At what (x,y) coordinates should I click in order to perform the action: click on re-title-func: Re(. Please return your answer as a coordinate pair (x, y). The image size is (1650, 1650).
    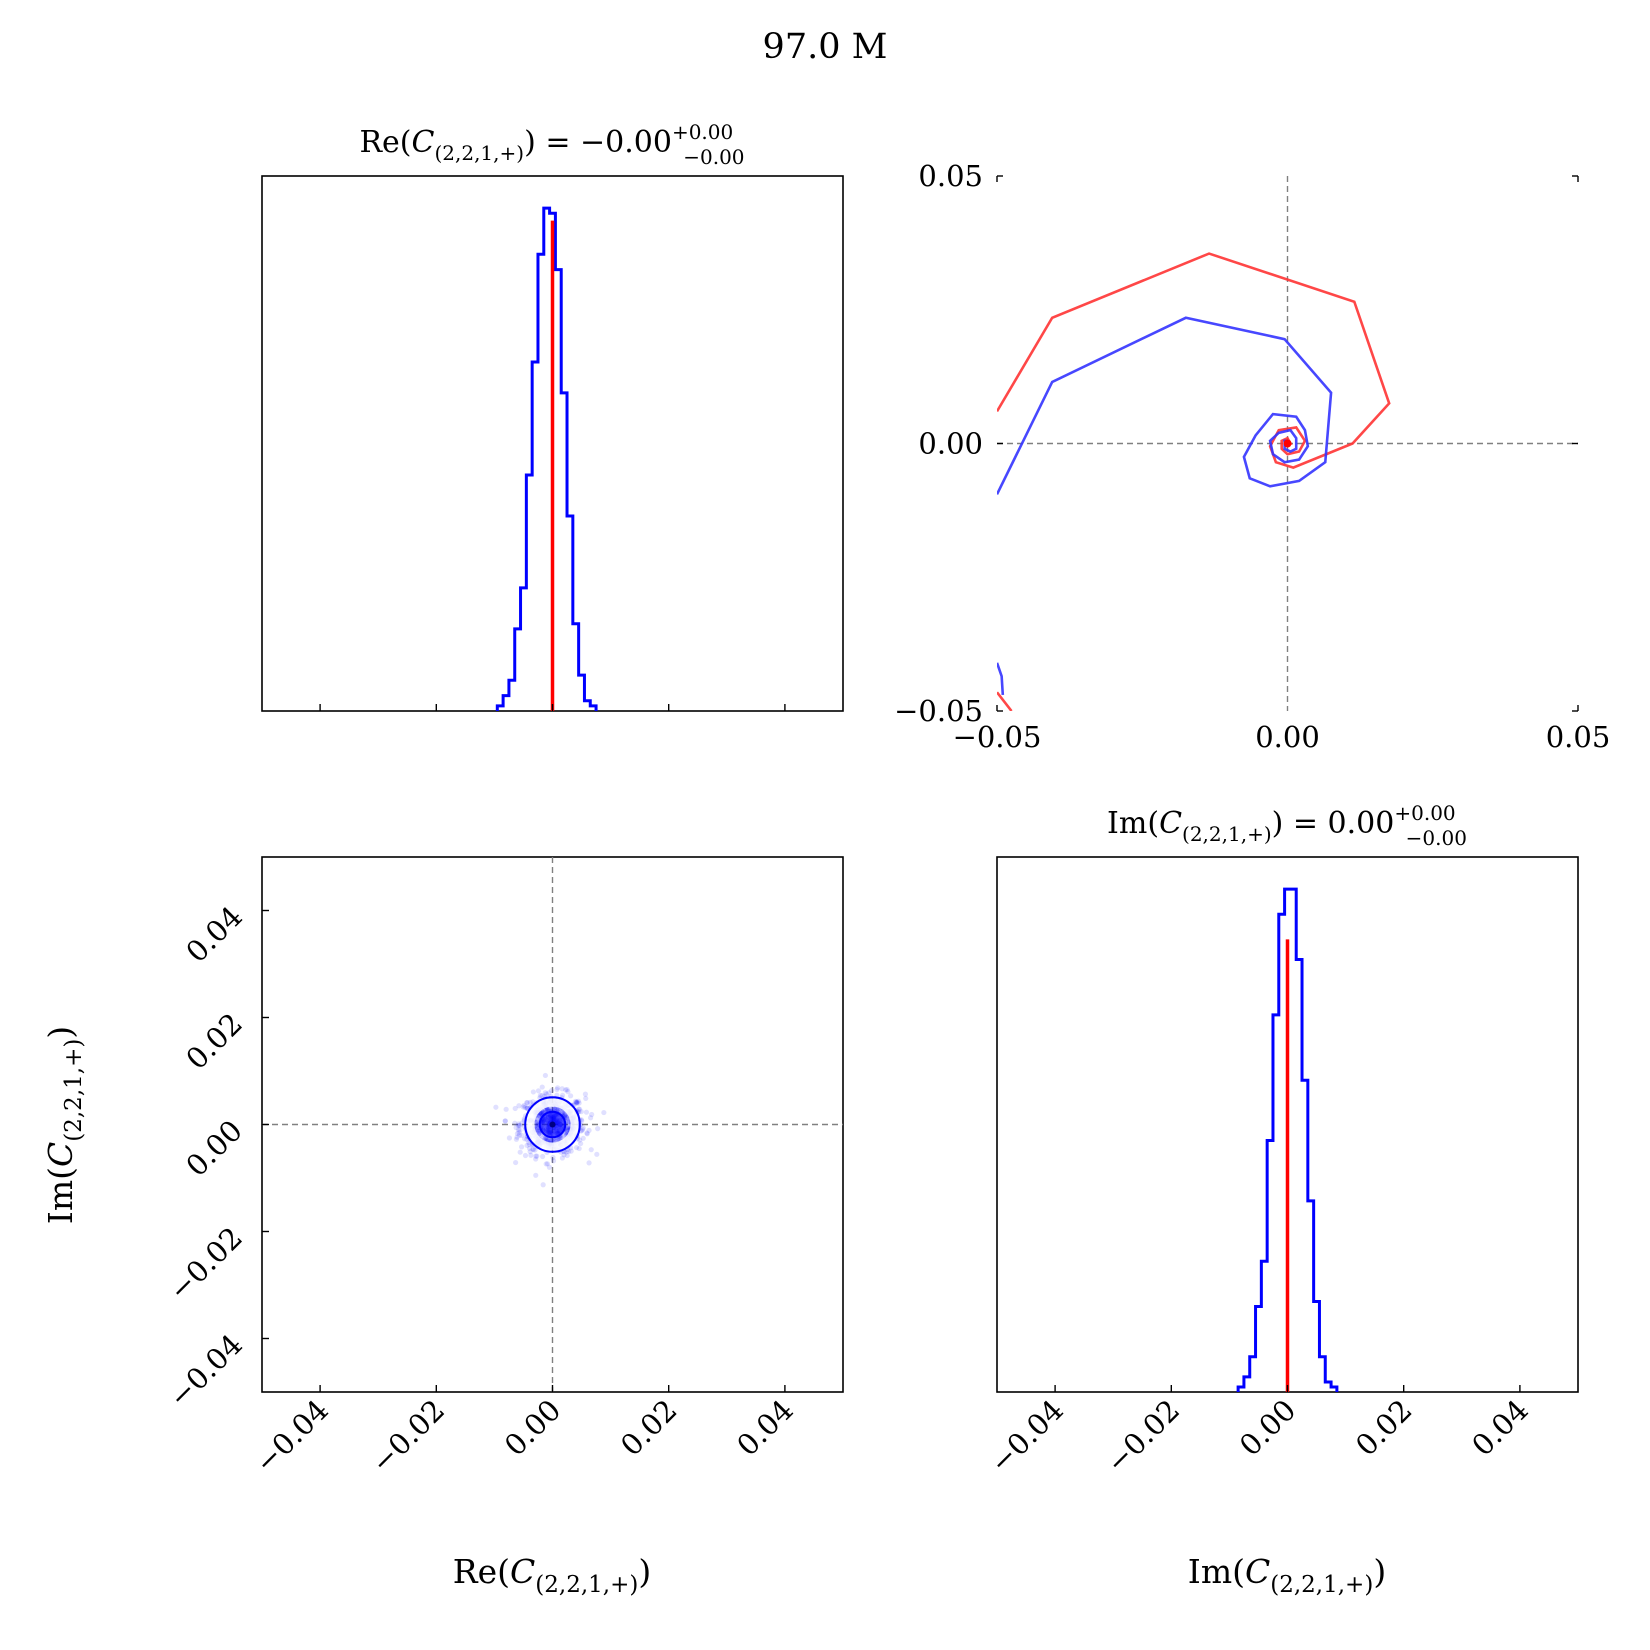
    Looking at the image, I should click on (385, 142).